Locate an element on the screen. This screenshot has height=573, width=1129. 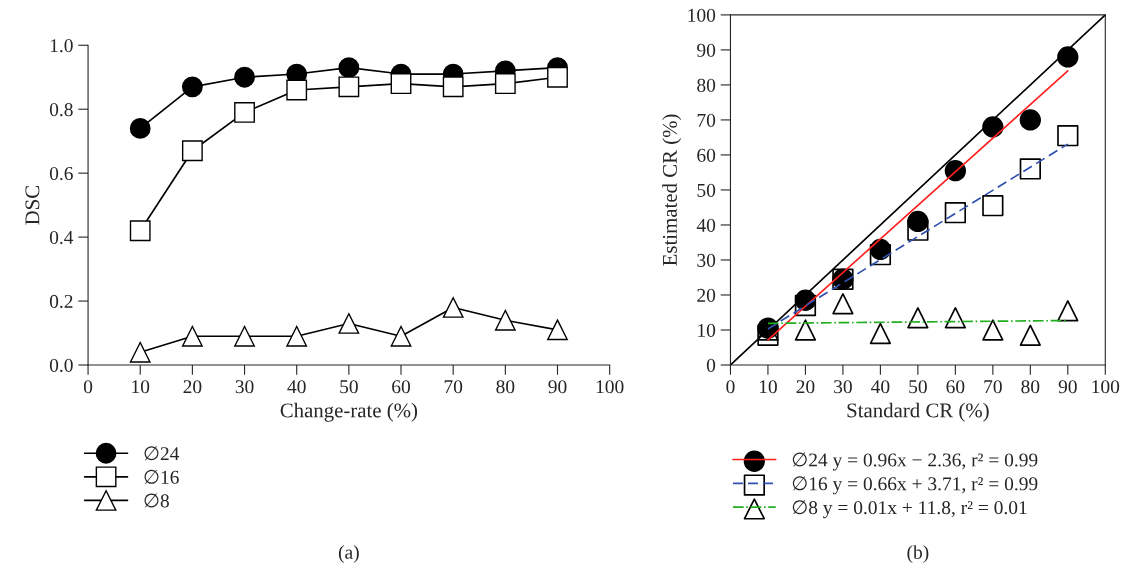
y-tick-label: 60 is located at coordinates (706, 155).